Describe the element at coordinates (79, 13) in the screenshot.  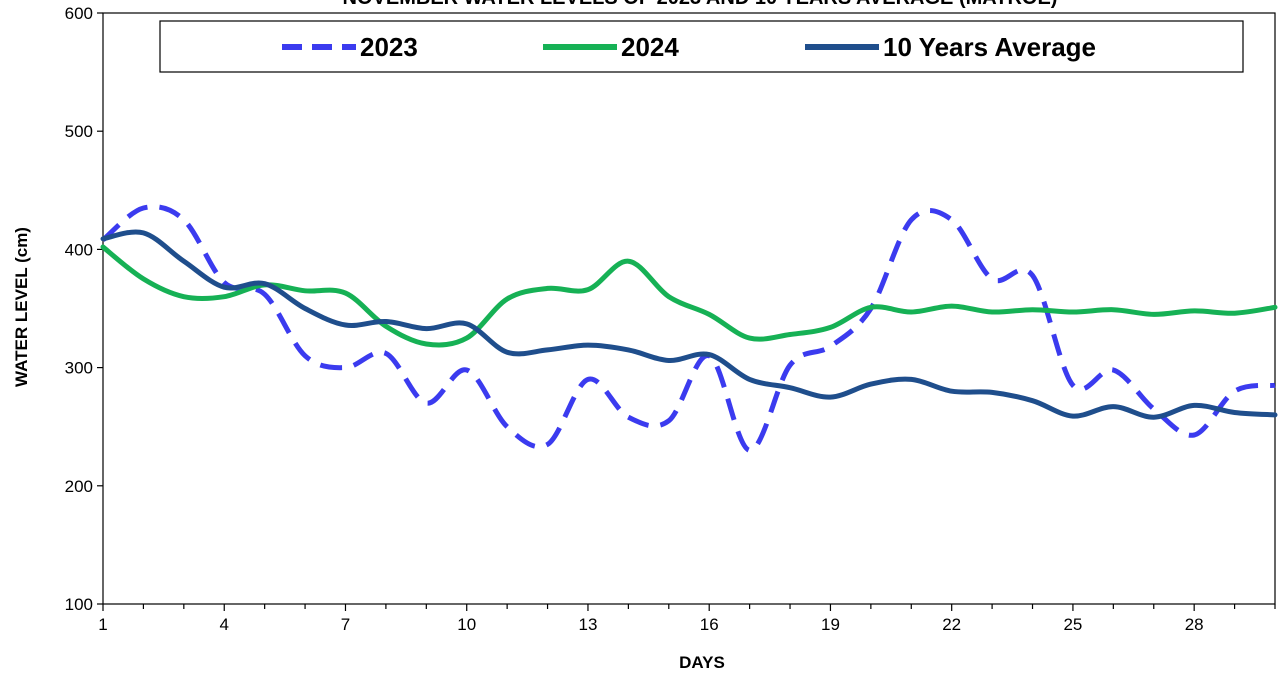
I see `y-tick-label: 600` at that location.